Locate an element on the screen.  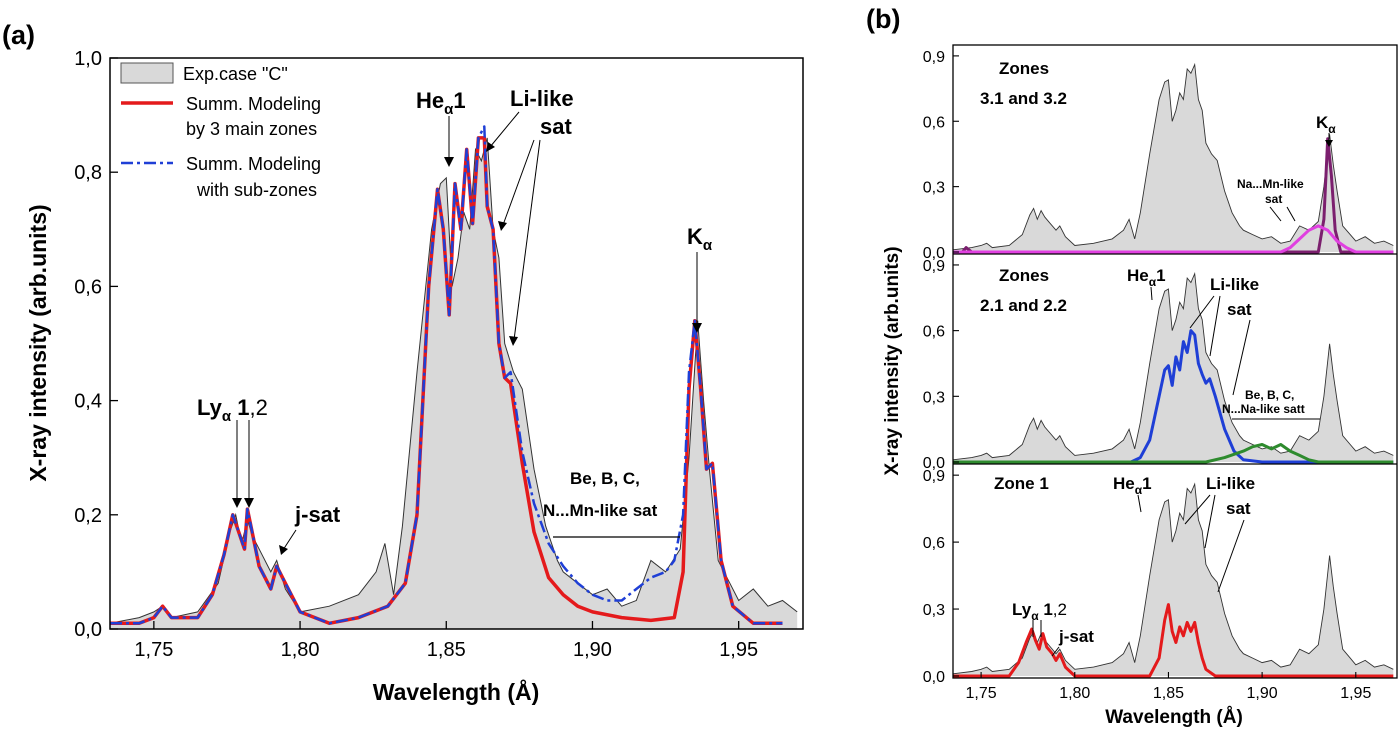
chart-a-xlabel: Wavelength (Å) is located at coordinates (456, 691).